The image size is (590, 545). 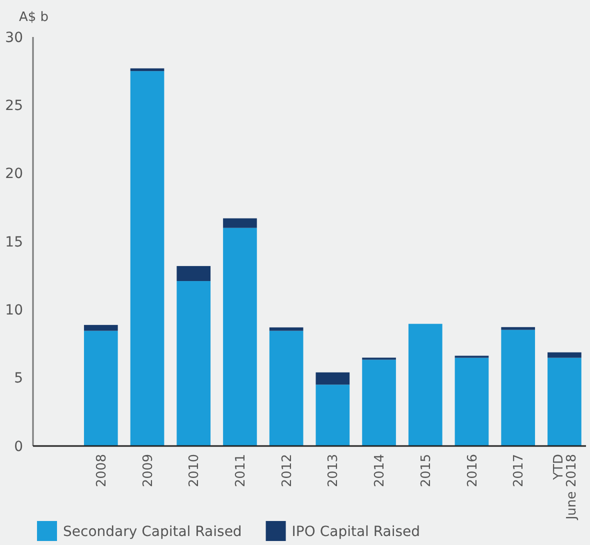 What do you see at coordinates (14, 106) in the screenshot?
I see `y-tick-label: 25` at bounding box center [14, 106].